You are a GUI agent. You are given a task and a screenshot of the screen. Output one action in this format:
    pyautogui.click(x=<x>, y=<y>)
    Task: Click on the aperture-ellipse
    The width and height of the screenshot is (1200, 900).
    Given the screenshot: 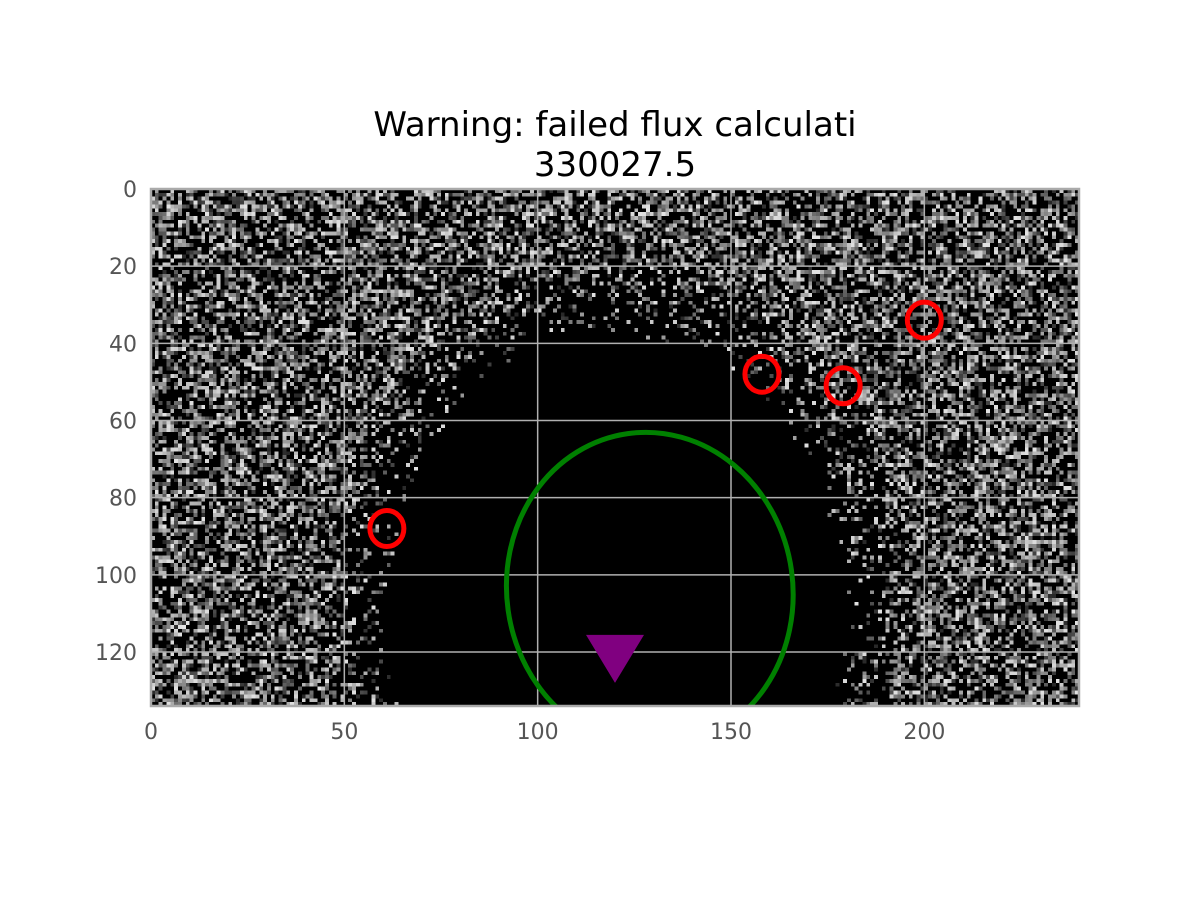 What is the action you would take?
    pyautogui.click(x=649, y=567)
    